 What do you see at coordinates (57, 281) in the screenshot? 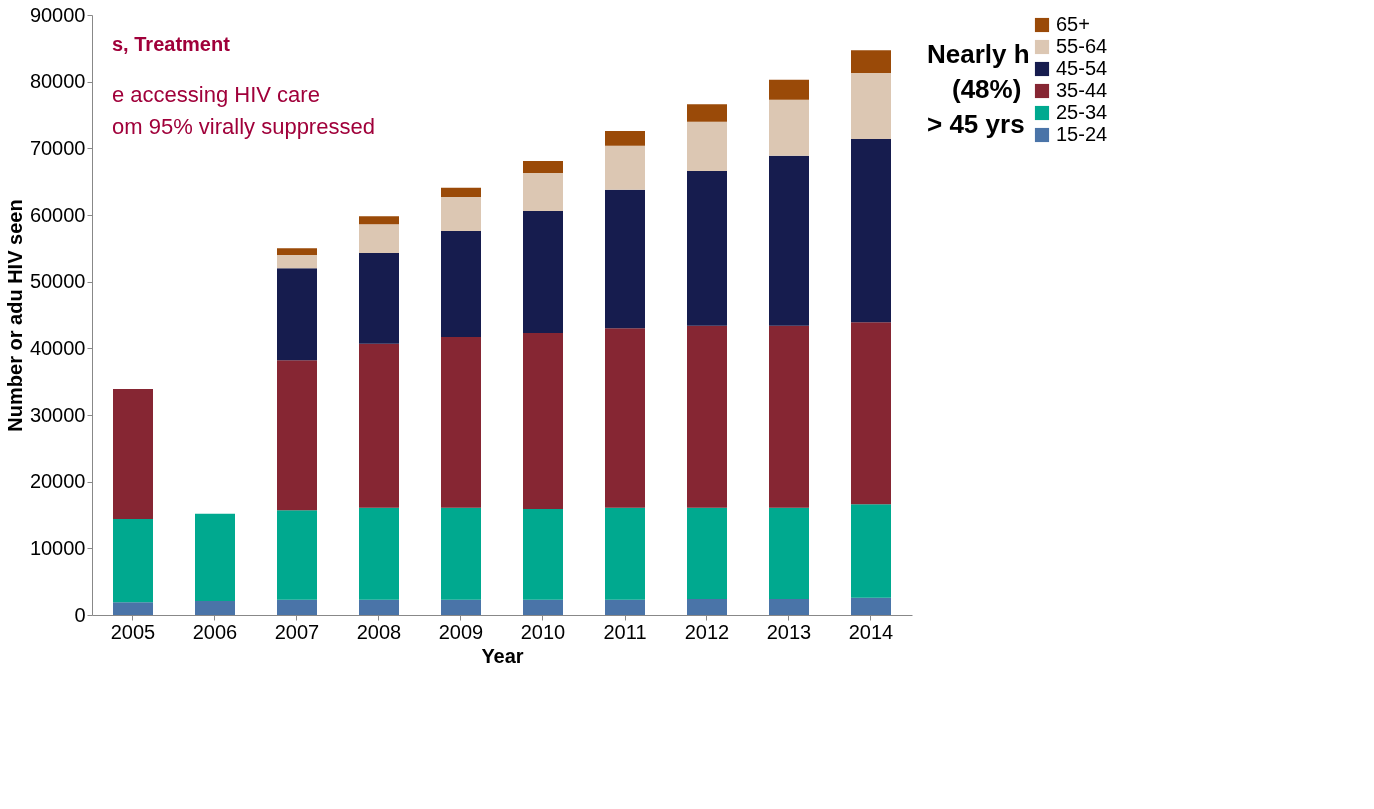
I see `y-tick-label: 50000` at bounding box center [57, 281].